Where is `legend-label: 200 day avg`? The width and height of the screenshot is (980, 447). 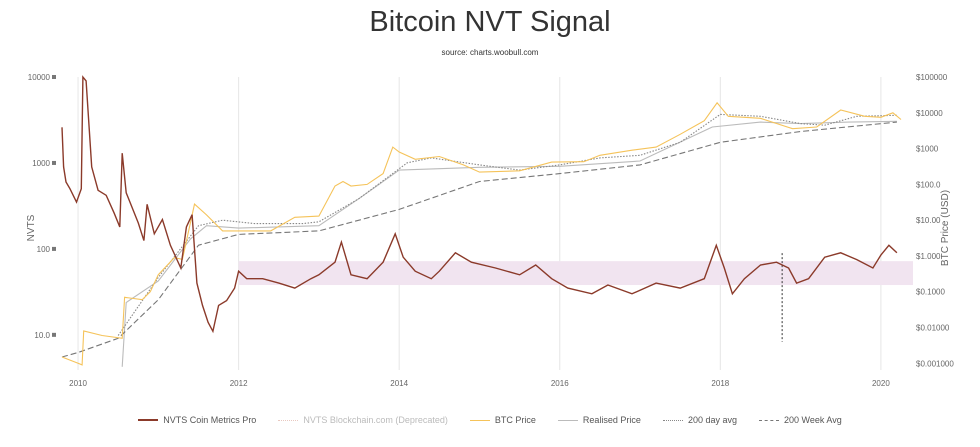 legend-label: 200 day avg is located at coordinates (712, 420).